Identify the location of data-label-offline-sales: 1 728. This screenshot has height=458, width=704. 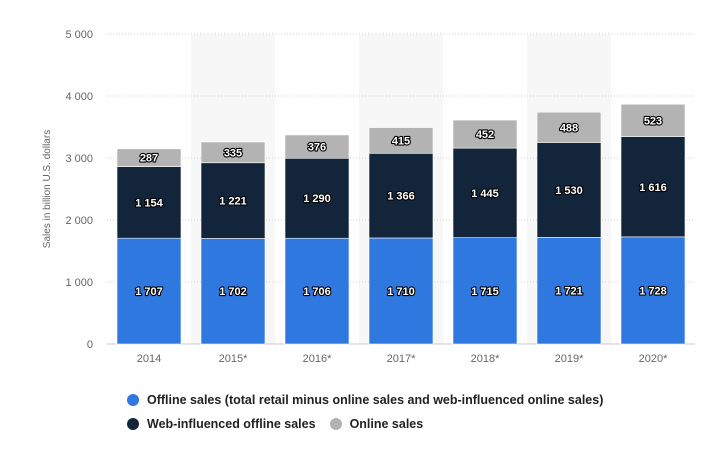
(653, 291).